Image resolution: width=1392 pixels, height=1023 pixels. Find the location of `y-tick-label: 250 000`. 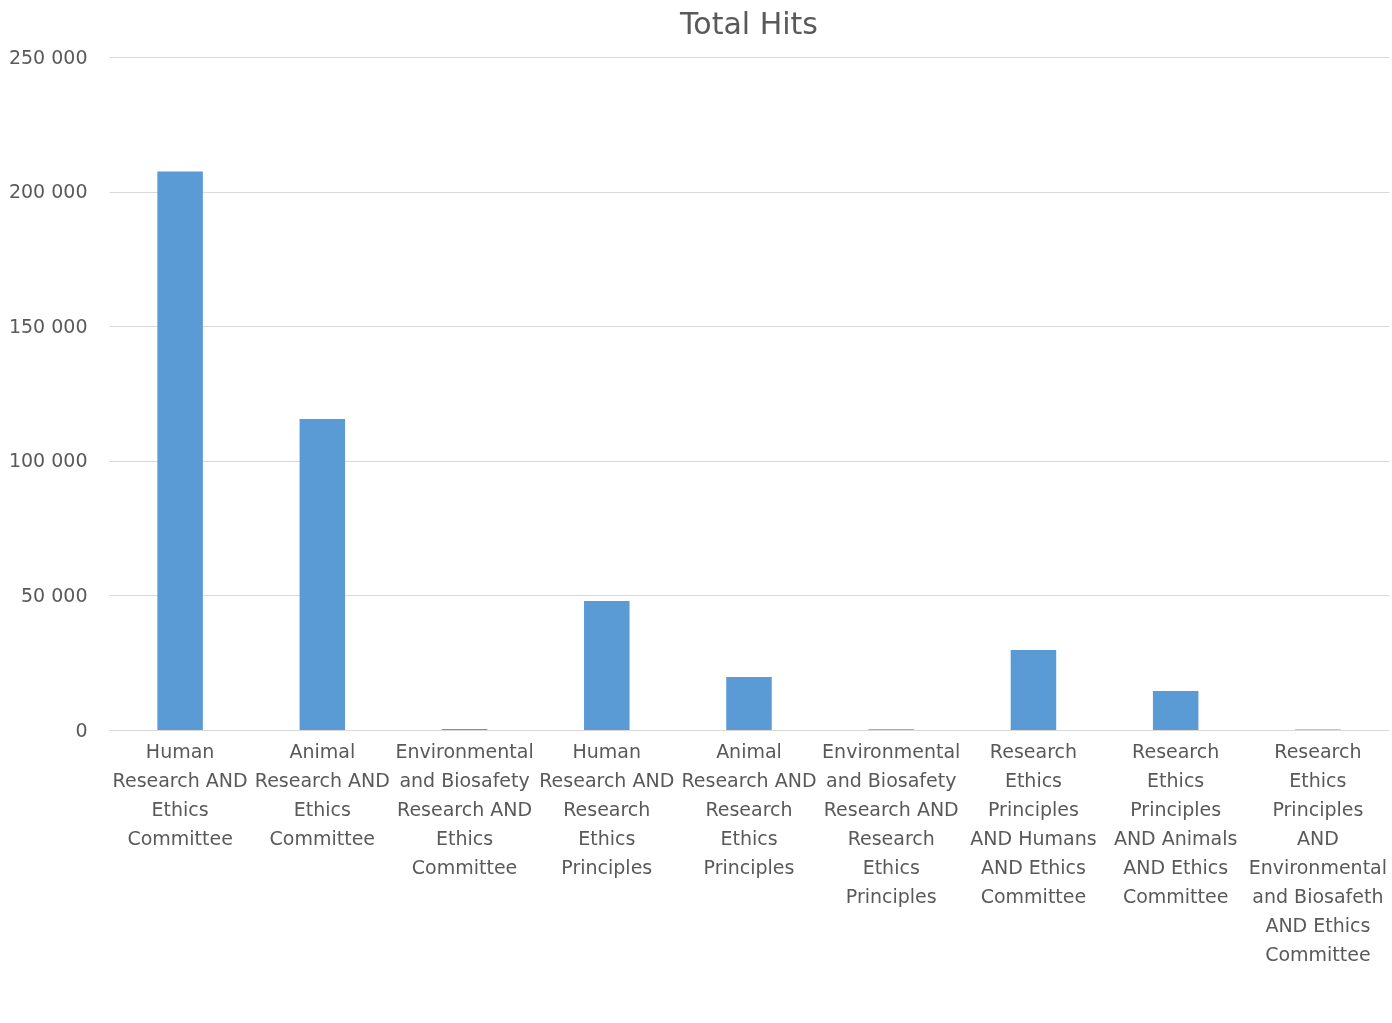

y-tick-label: 250 000 is located at coordinates (48, 56).